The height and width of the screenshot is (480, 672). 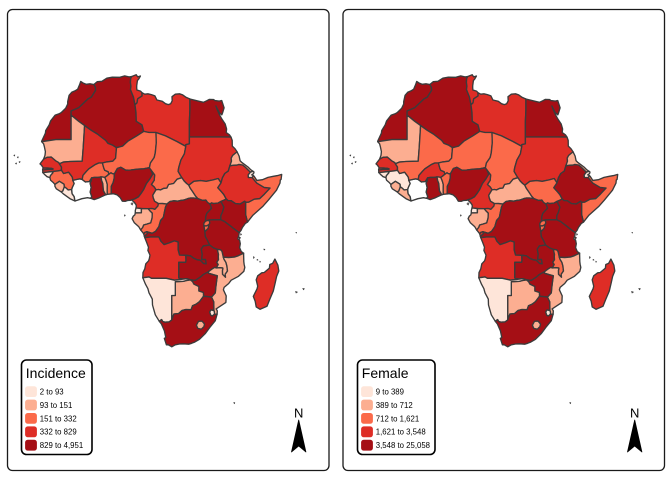 I want to click on svg-text: 332 to 829, so click(x=58, y=432).